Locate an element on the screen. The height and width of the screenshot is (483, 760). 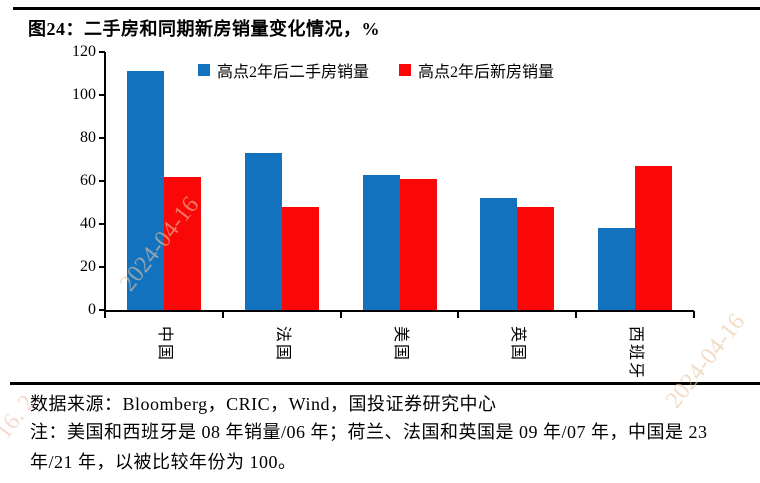
y-axis-tick-label: 40 is located at coordinates (88, 223).